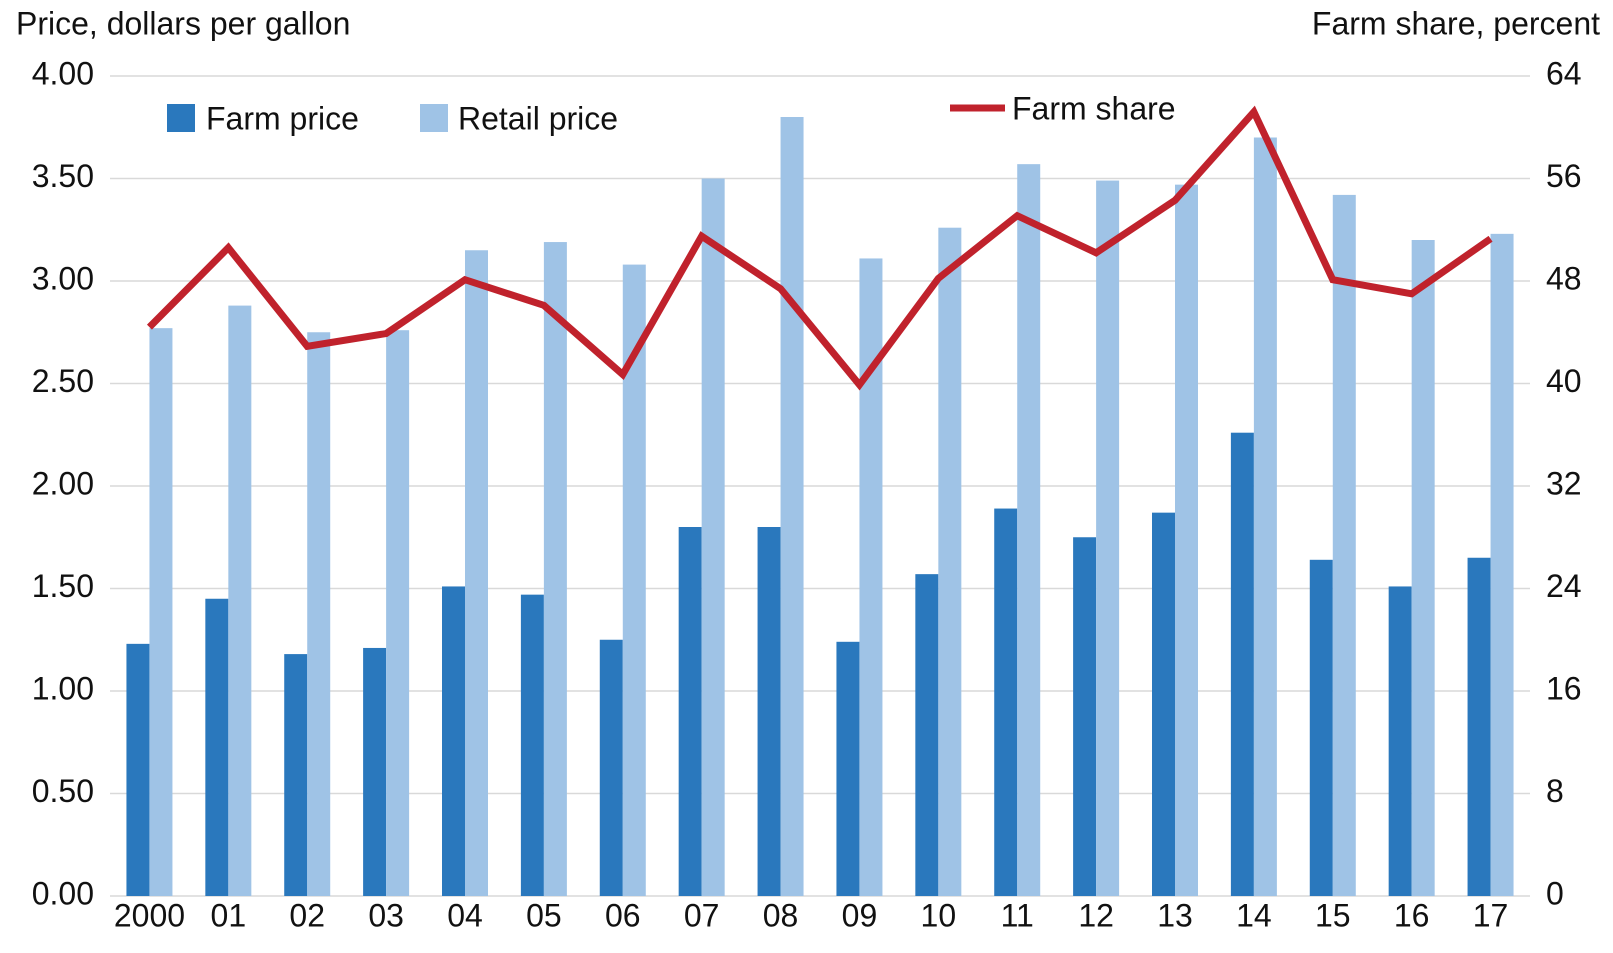  I want to click on x-tick-label: 17, so click(1491, 915).